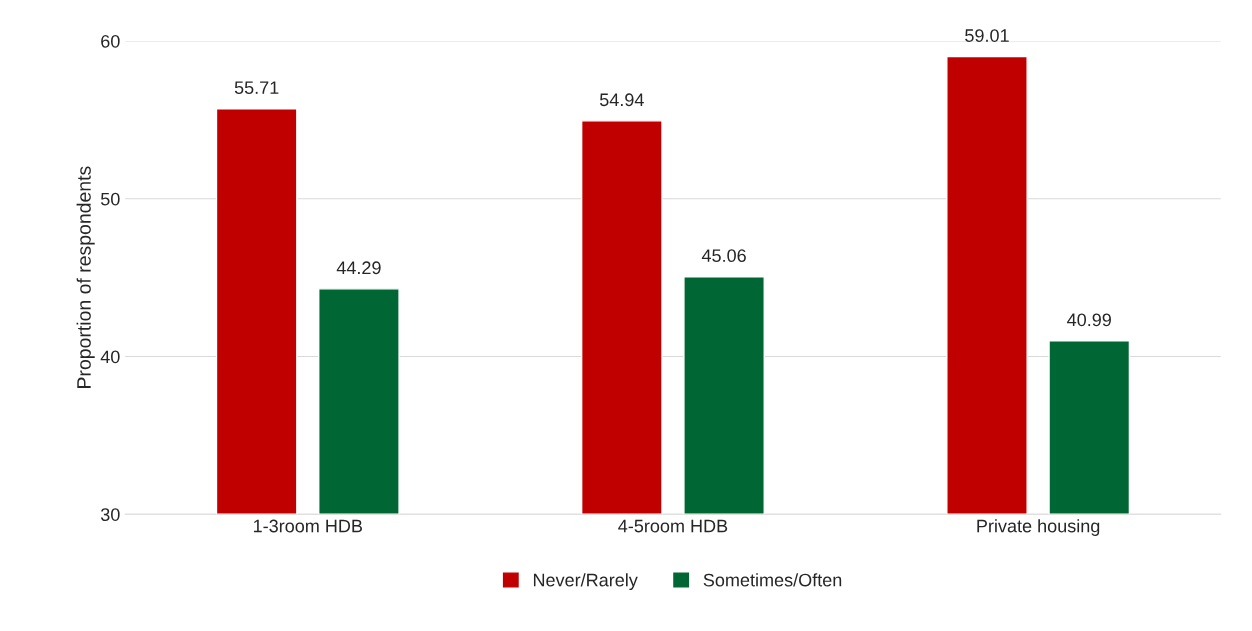 The height and width of the screenshot is (631, 1252). What do you see at coordinates (585, 582) in the screenshot?
I see `legend-label: Never/Rarely` at bounding box center [585, 582].